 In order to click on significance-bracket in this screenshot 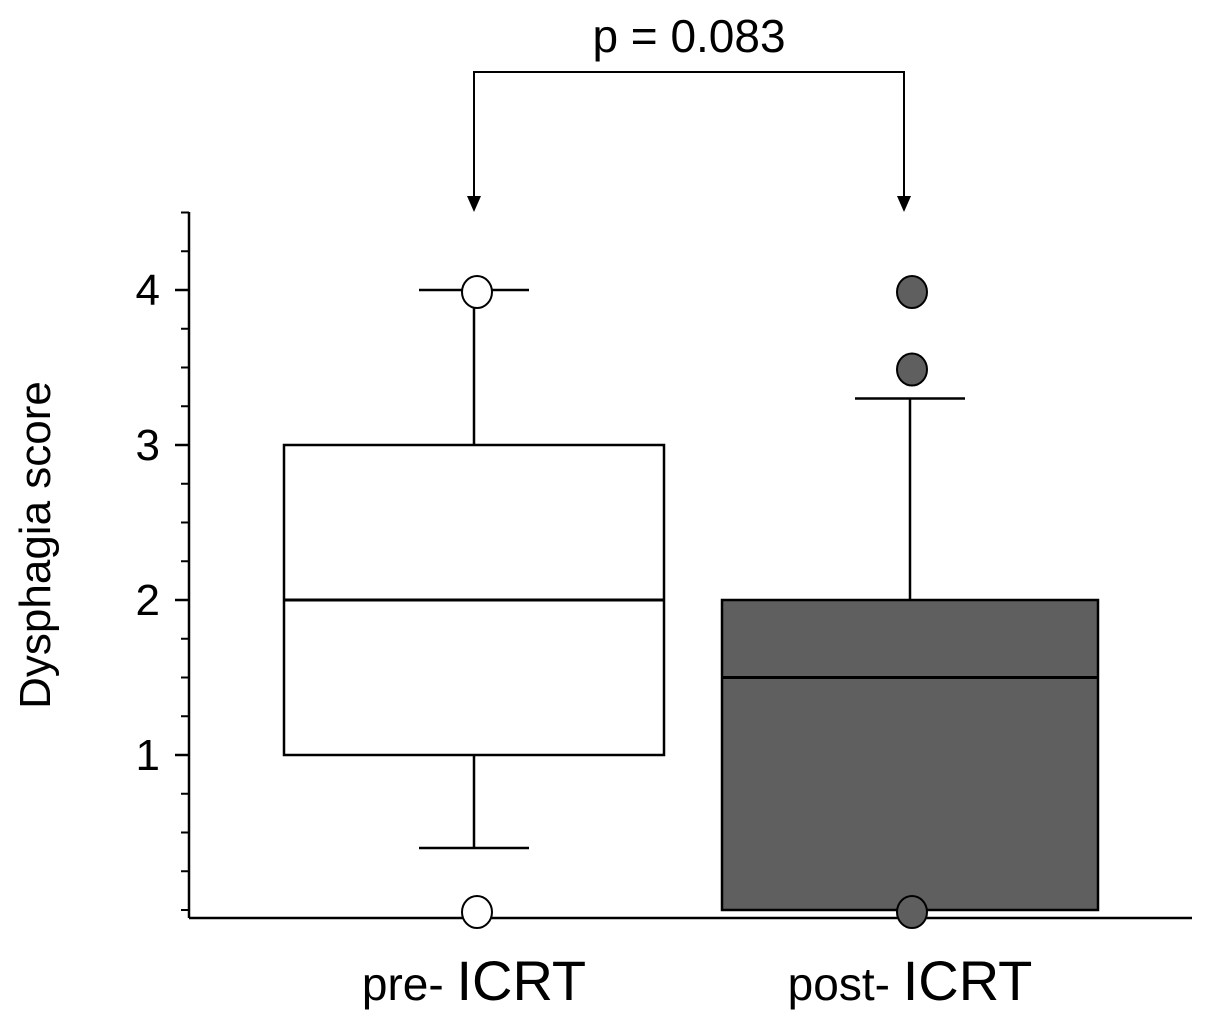, I will do `click(689, 134)`.